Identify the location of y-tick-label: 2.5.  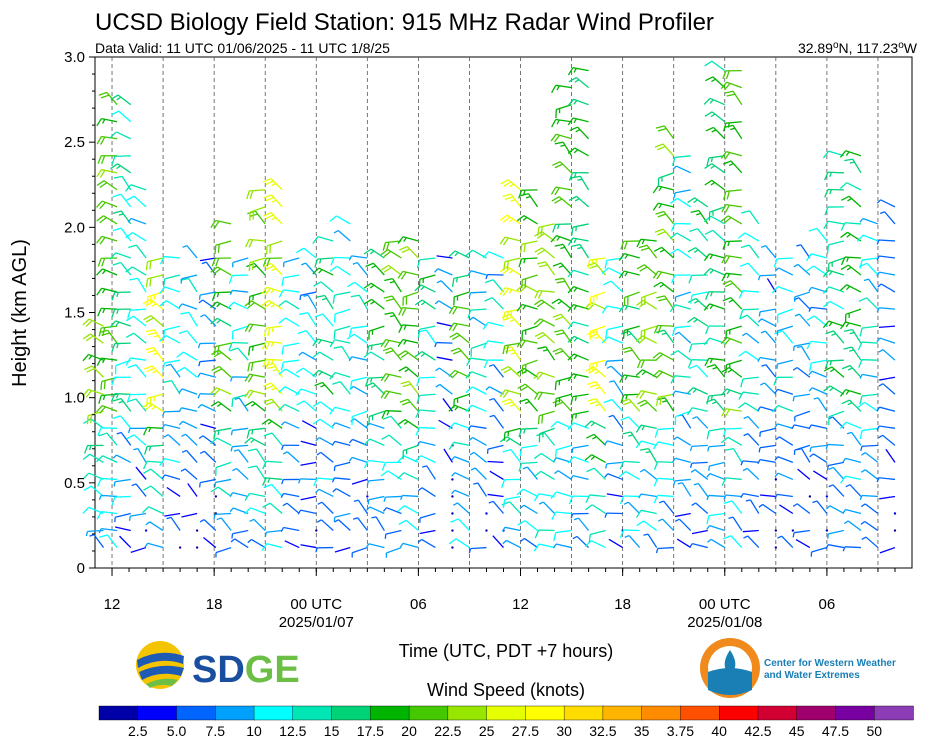
(74, 142).